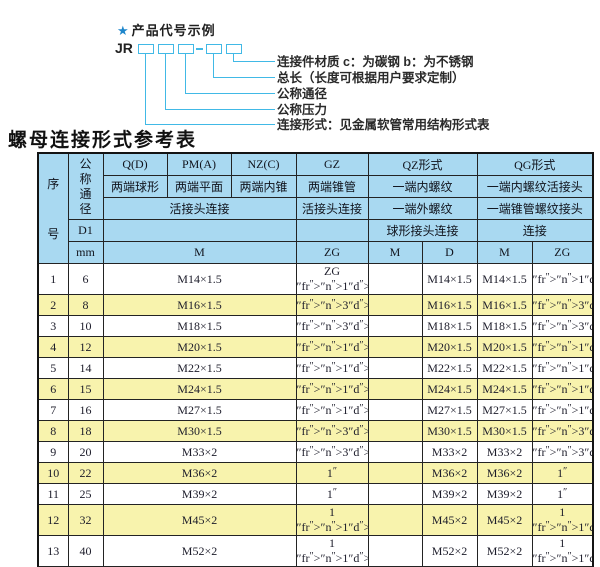 This screenshot has height=567, width=600. I want to click on table-row: 11 25 M39×2 1″ M39×2 M39×2 1″, so click(315, 494).